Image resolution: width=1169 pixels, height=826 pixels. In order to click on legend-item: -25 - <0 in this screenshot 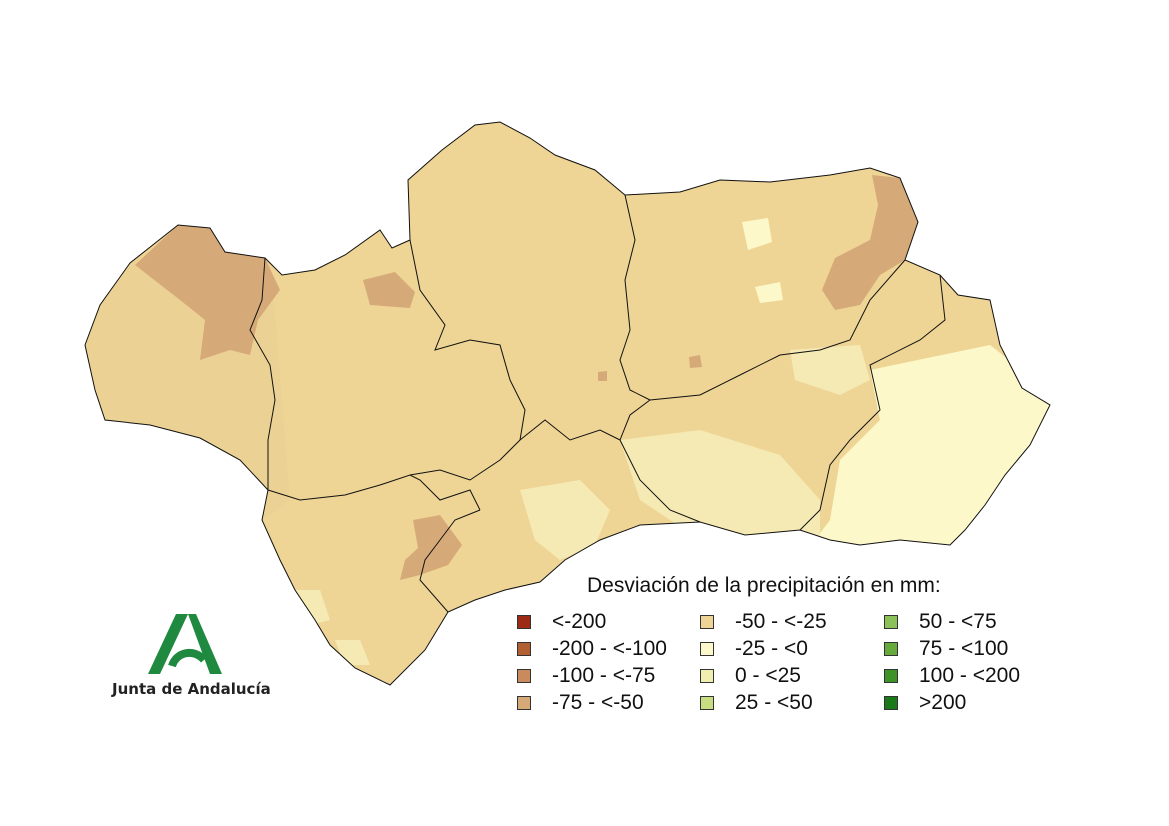, I will do `click(763, 648)`.